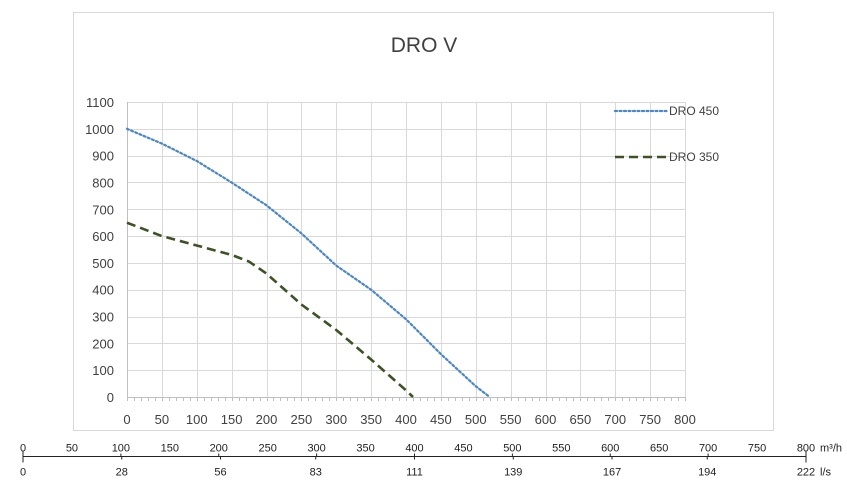  I want to click on m3h-tick-label: 800, so click(806, 449).